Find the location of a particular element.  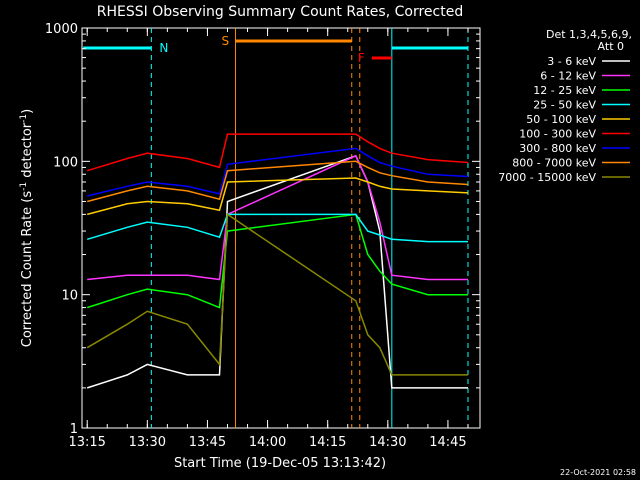

y-axis-label-sup2: -1 is located at coordinates (24, 118).